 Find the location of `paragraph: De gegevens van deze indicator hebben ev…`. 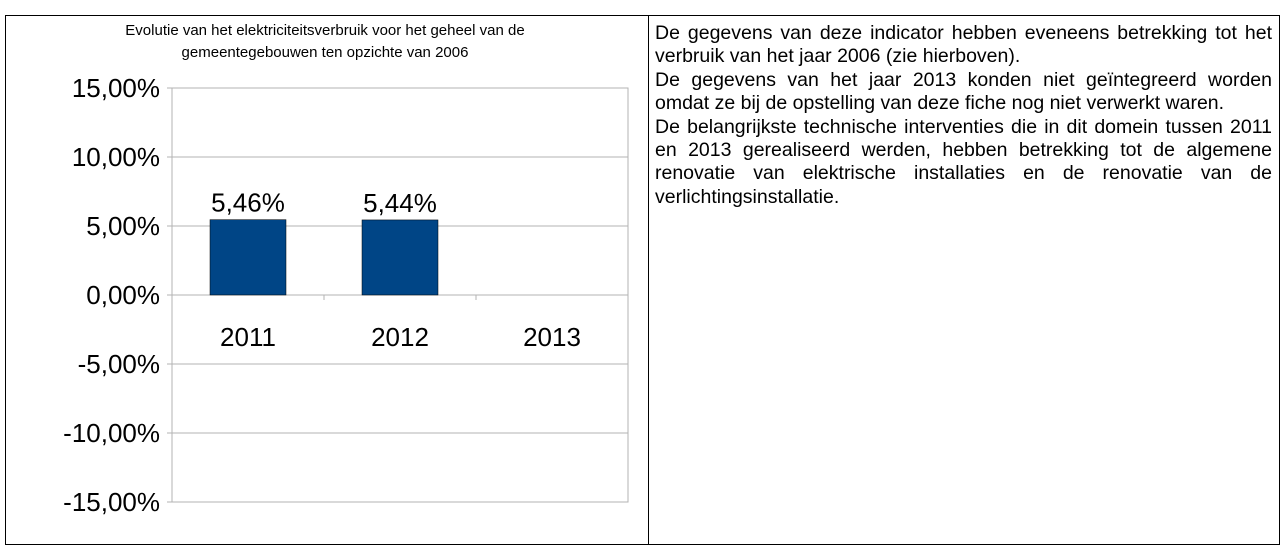

paragraph: De gegevens van deze indicator hebben ev… is located at coordinates (963, 45).